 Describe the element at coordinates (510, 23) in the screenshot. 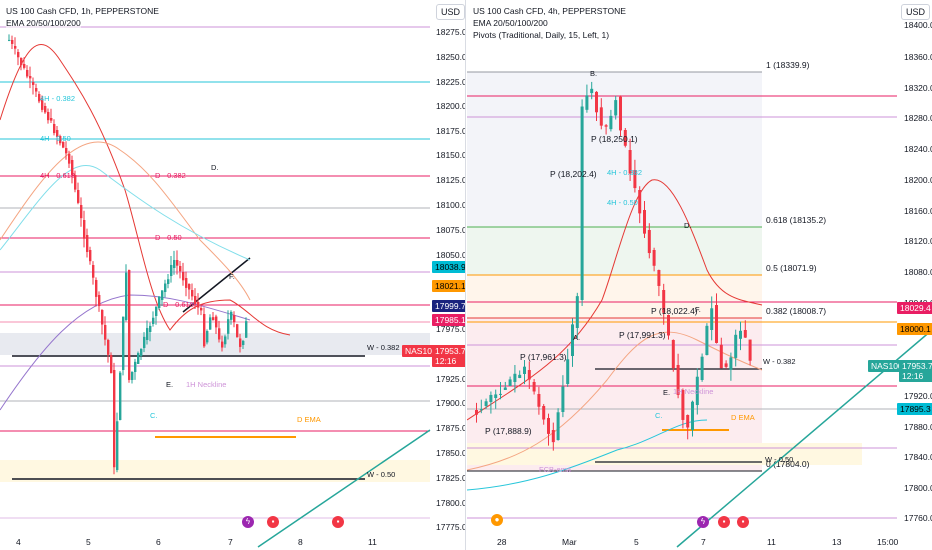

I see `indicator-label-4h: EMA 20/50/100/200` at that location.